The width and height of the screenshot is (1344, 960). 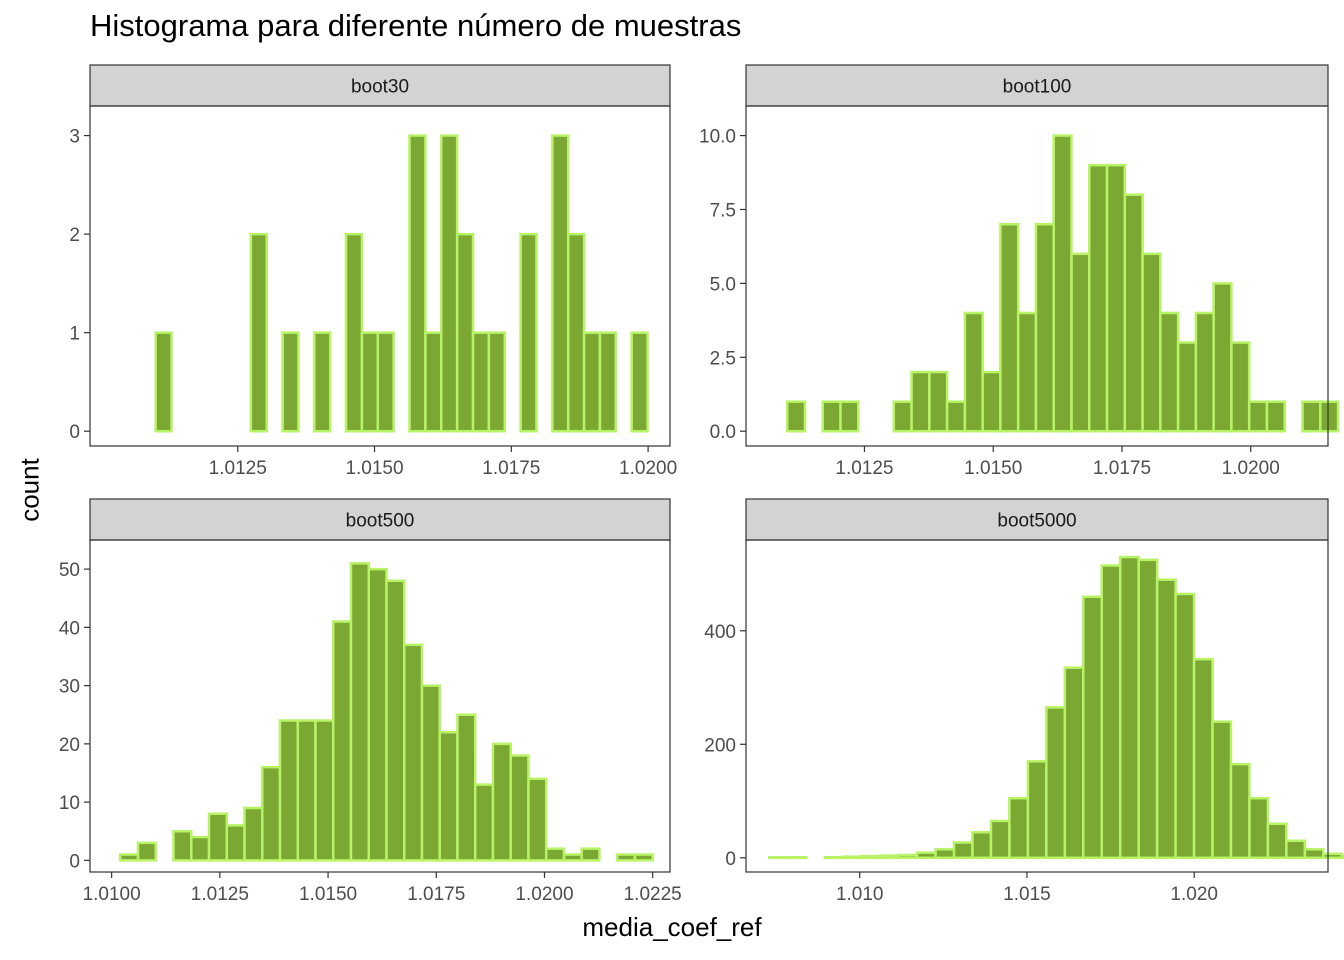 I want to click on strip-boot500, so click(x=380, y=519).